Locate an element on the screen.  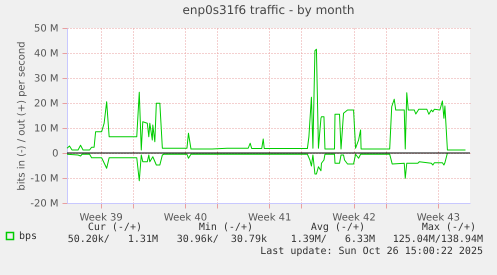
y-tick-label: 40 M is located at coordinates (46, 54).